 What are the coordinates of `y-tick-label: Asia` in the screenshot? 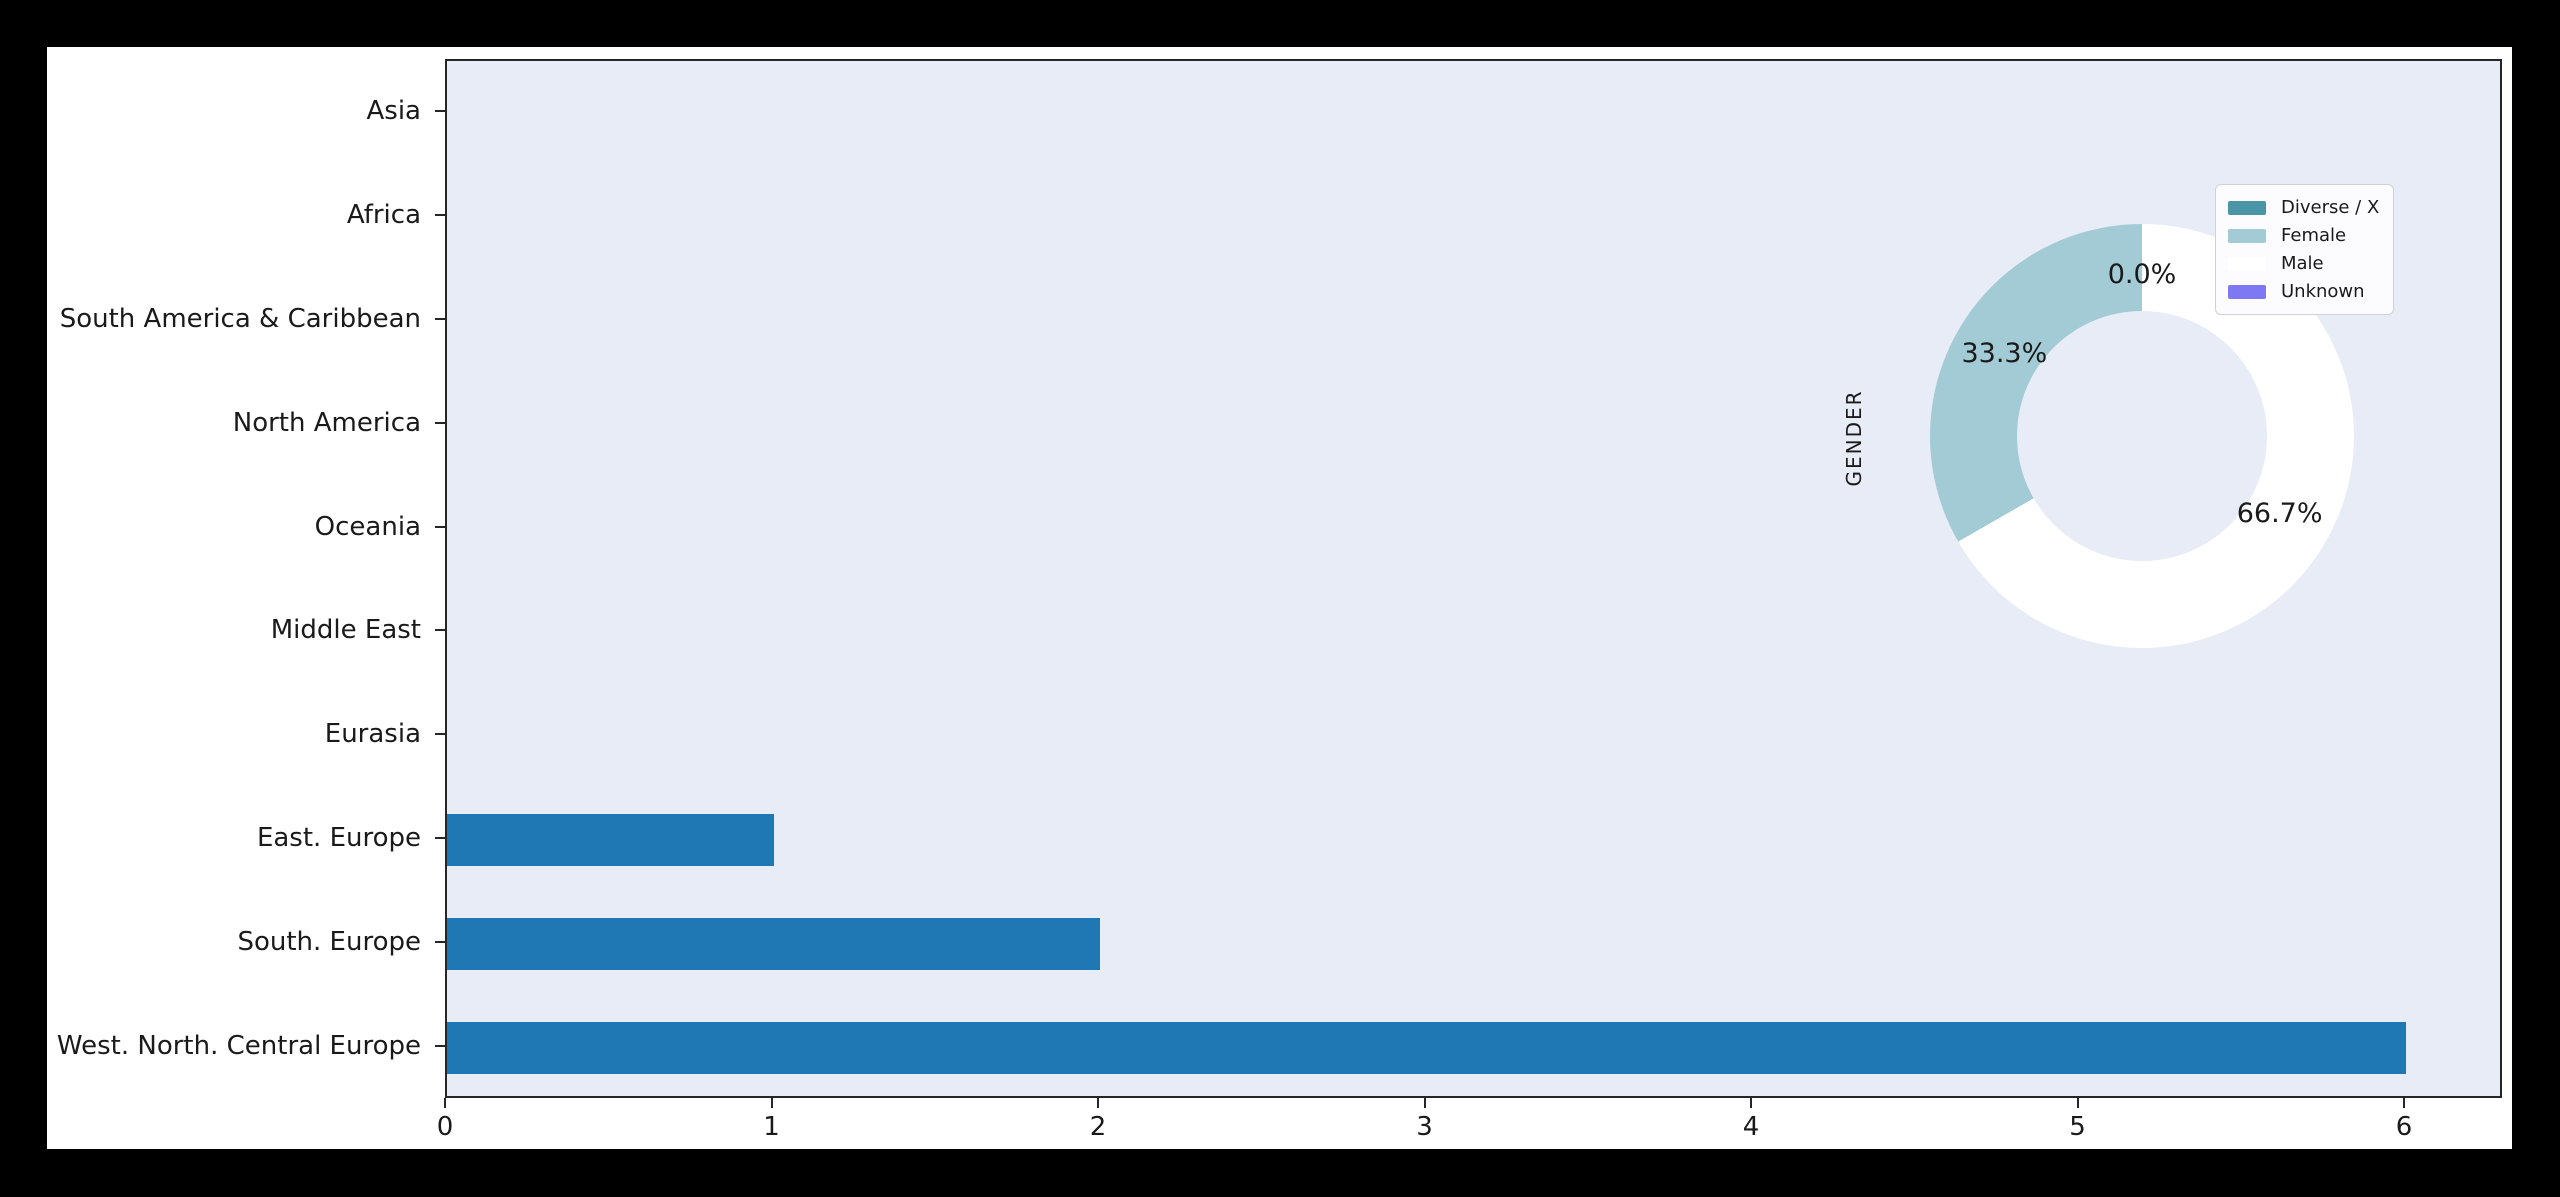 It's located at (394, 110).